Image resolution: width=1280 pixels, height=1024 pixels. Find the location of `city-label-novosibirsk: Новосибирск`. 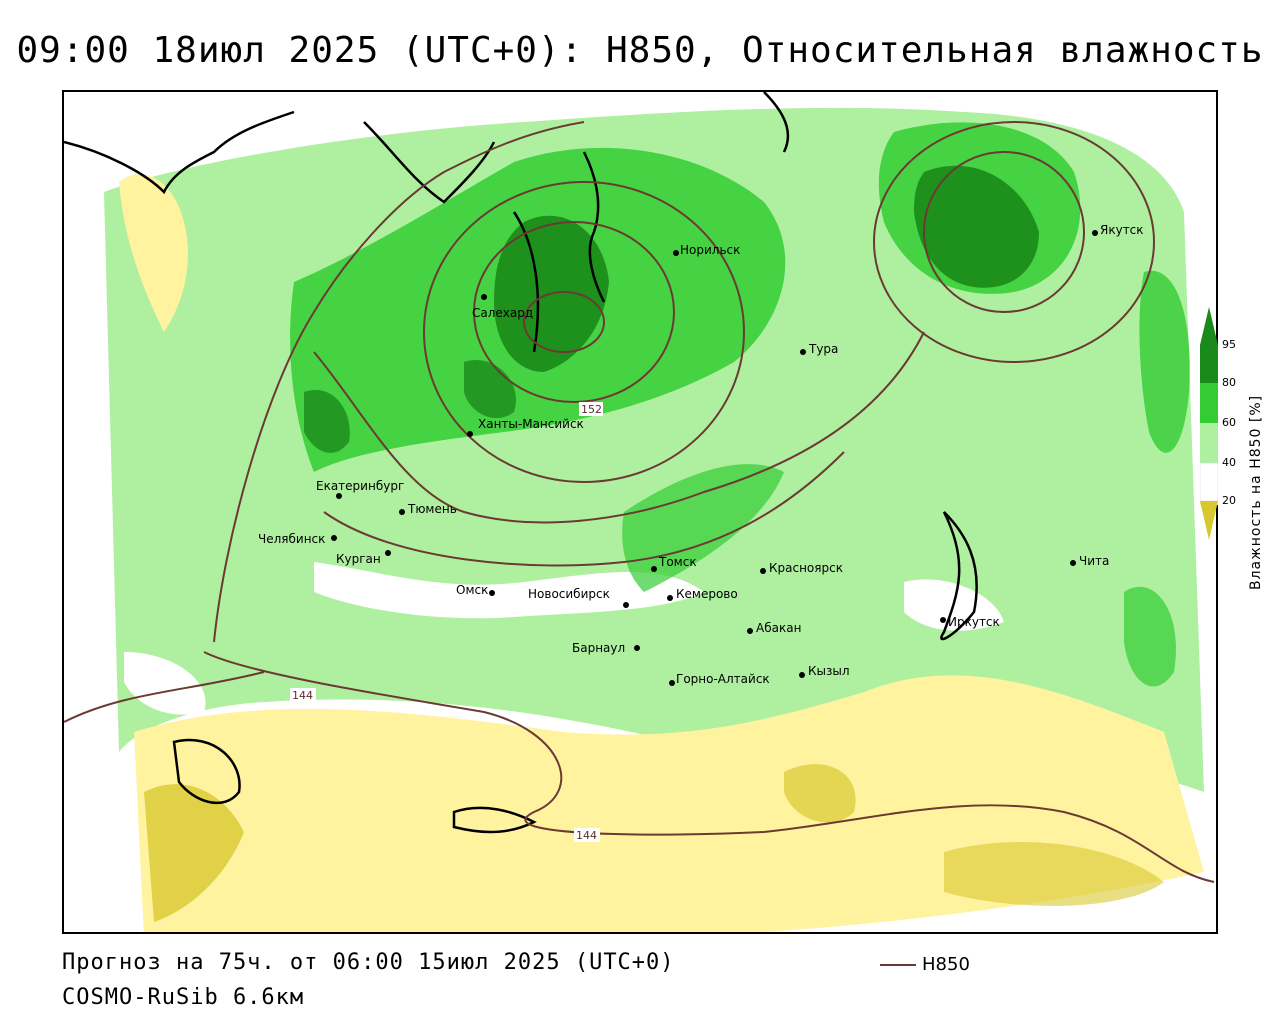

city-label-novosibirsk: Новосибирск is located at coordinates (569, 594).